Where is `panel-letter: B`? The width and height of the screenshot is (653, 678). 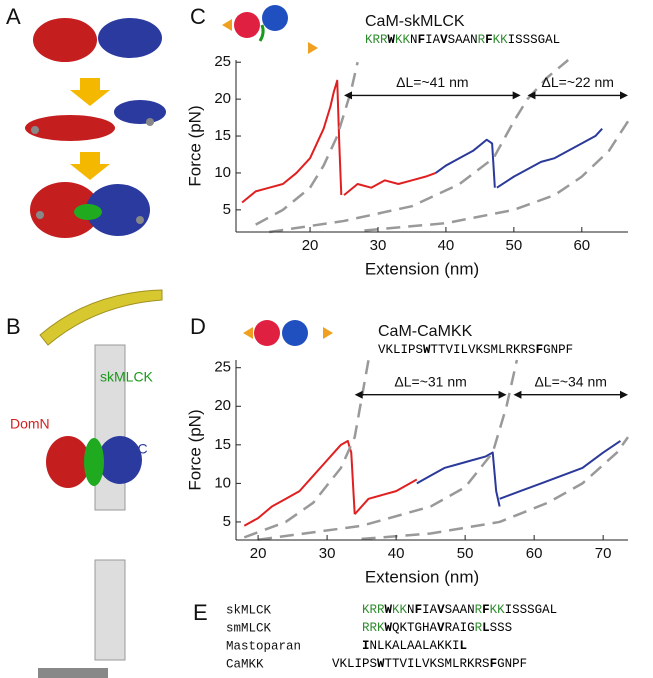
panel-letter: B is located at coordinates (13, 326).